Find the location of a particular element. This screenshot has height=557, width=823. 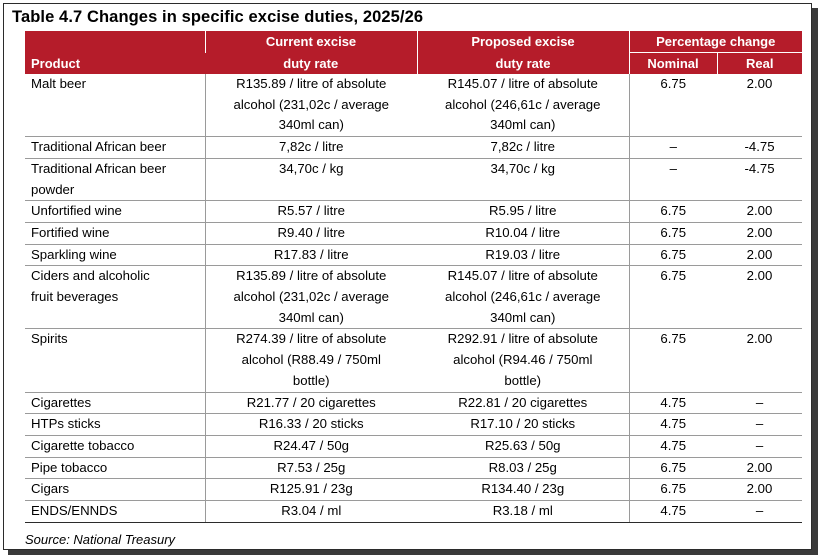

real-change-cell: -4.75 is located at coordinates (759, 180).